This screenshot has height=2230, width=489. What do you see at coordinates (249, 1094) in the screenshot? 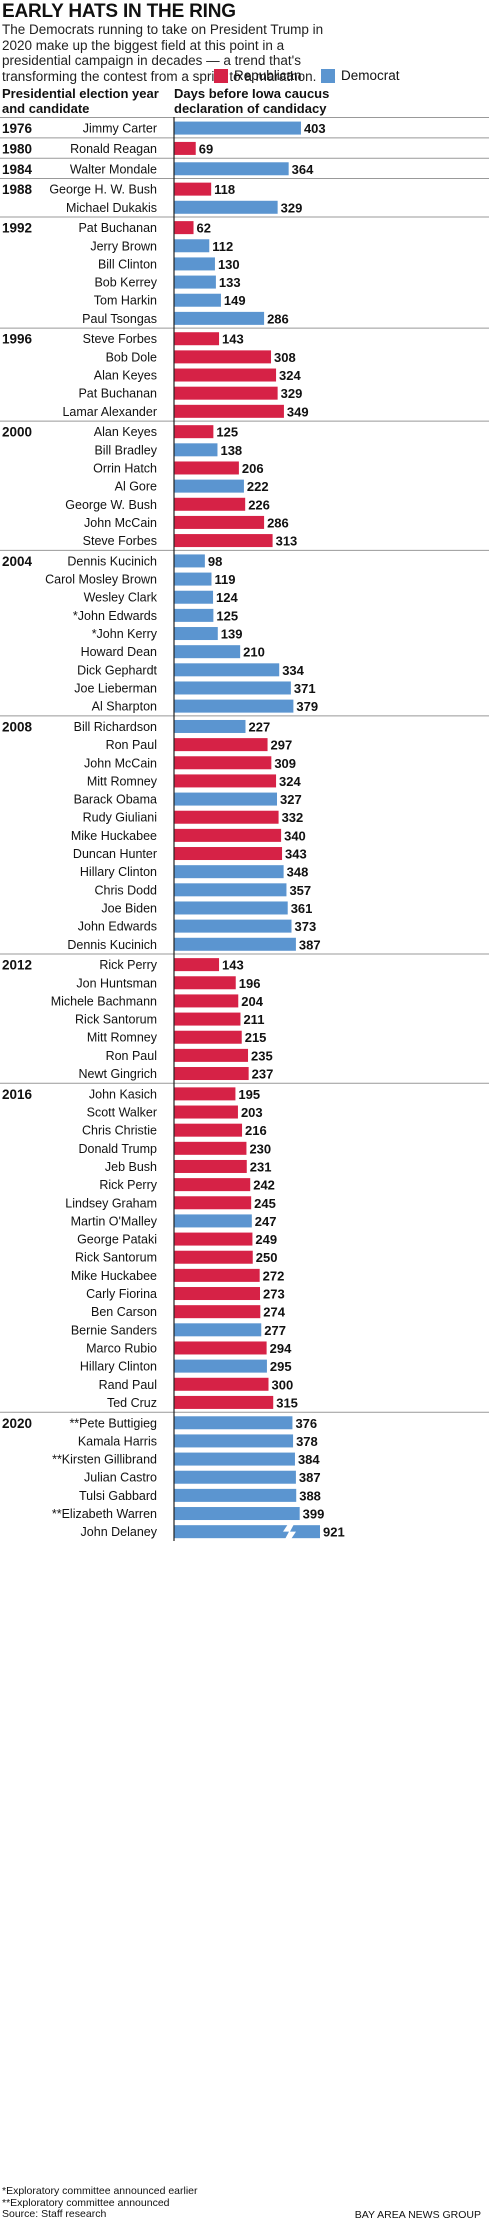
I see `value-label: 195` at bounding box center [249, 1094].